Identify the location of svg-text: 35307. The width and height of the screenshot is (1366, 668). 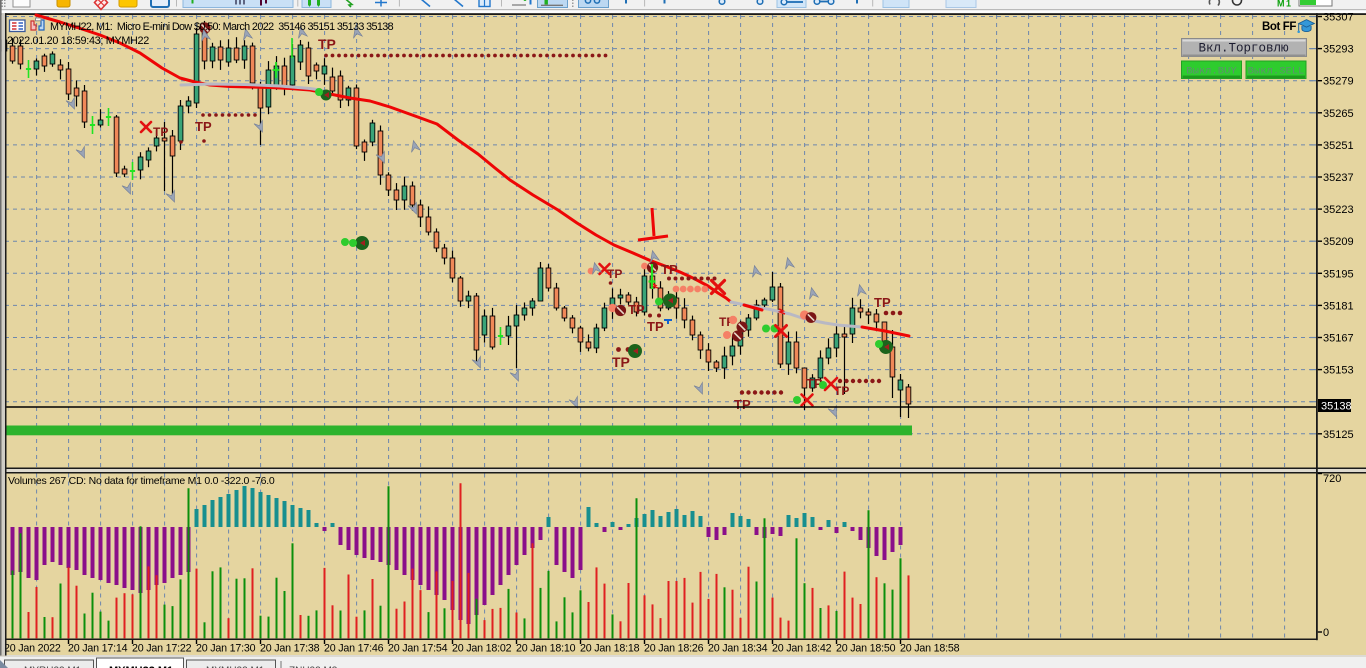
(1338, 18).